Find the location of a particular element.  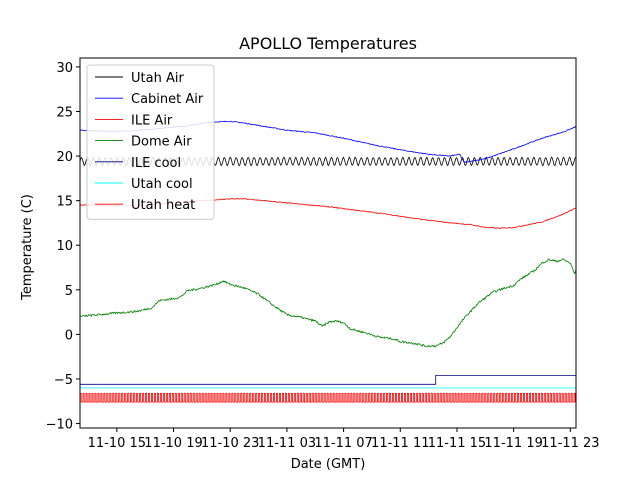

series-line-dome-air is located at coordinates (328, 303).